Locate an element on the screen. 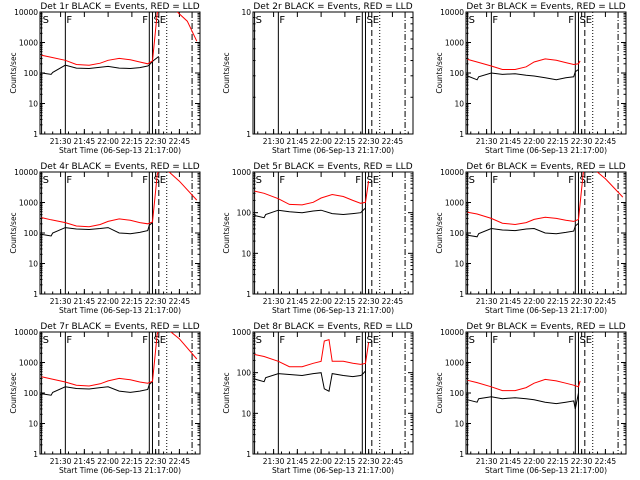  panel-title: Det 4r BLACK = Events, RED = LLD is located at coordinates (119, 167).